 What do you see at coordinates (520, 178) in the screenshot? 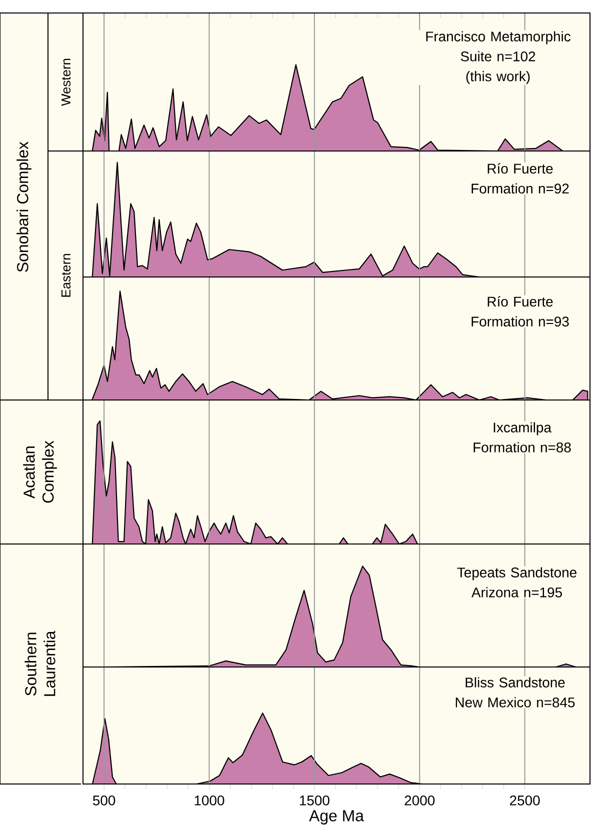
I see `text: Río Fuerte Formation n=92` at bounding box center [520, 178].